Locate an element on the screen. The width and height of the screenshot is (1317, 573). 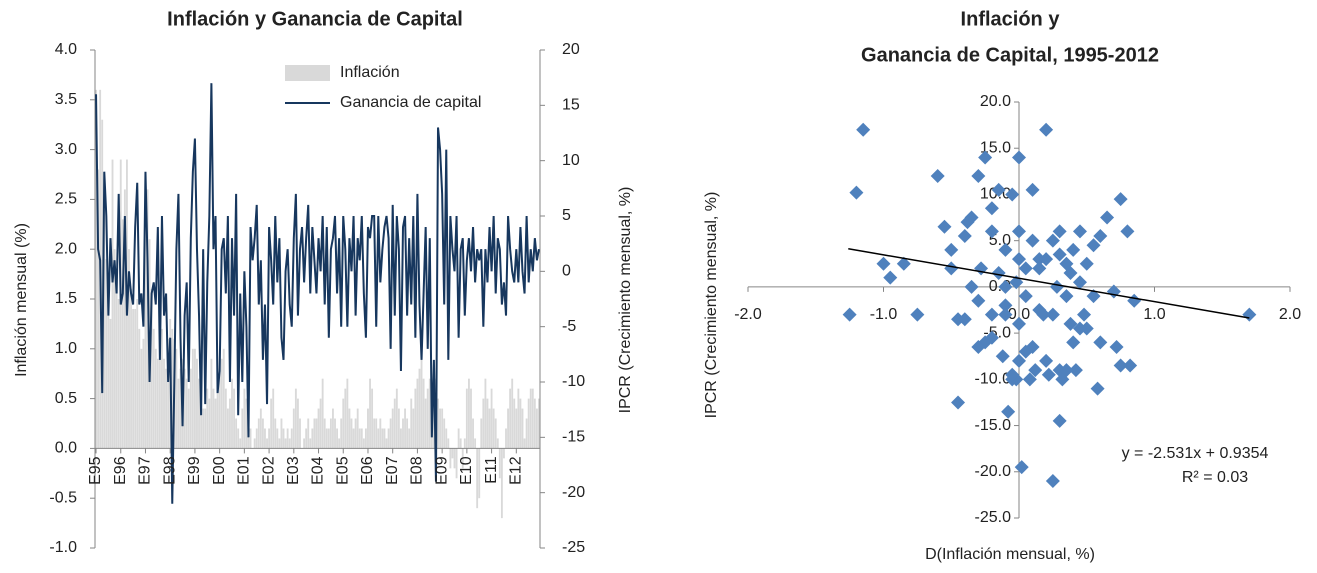
y-tick-label: -1.0 is located at coordinates (63, 547).